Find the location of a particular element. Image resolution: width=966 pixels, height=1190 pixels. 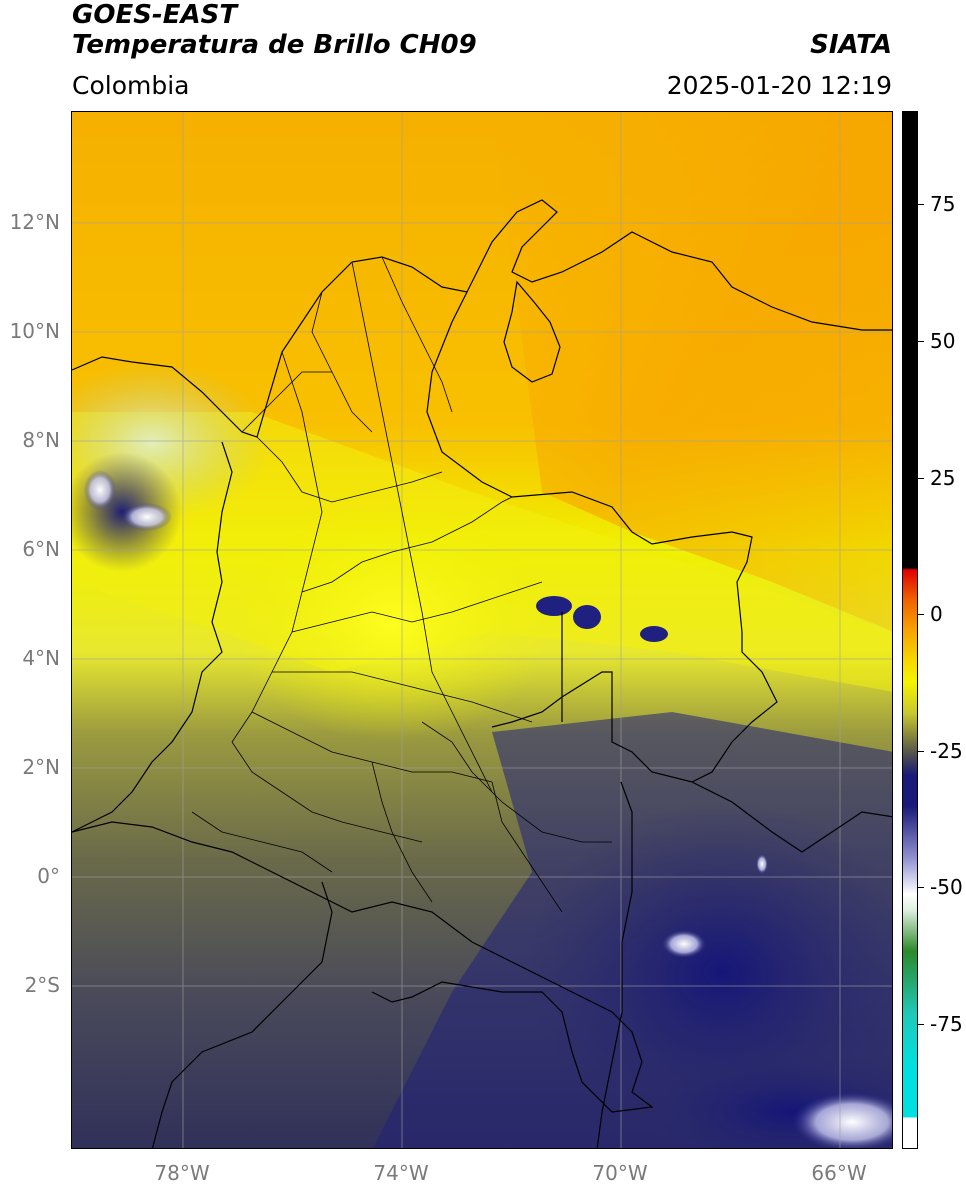

lon-label-78w: 78°W is located at coordinates (182, 1173).